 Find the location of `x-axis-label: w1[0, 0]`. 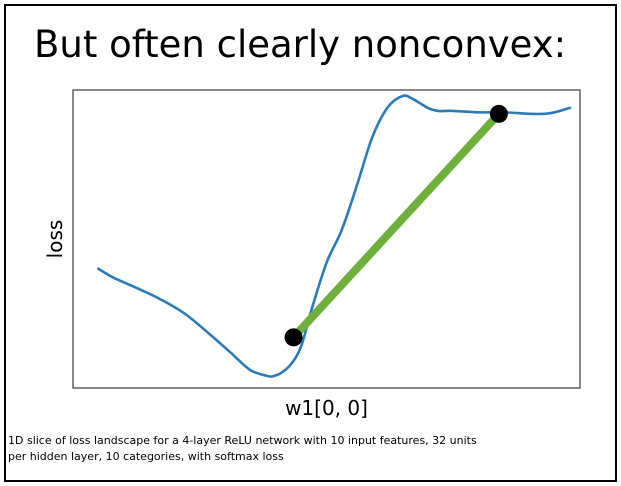

x-axis-label: w1[0, 0] is located at coordinates (326, 408).